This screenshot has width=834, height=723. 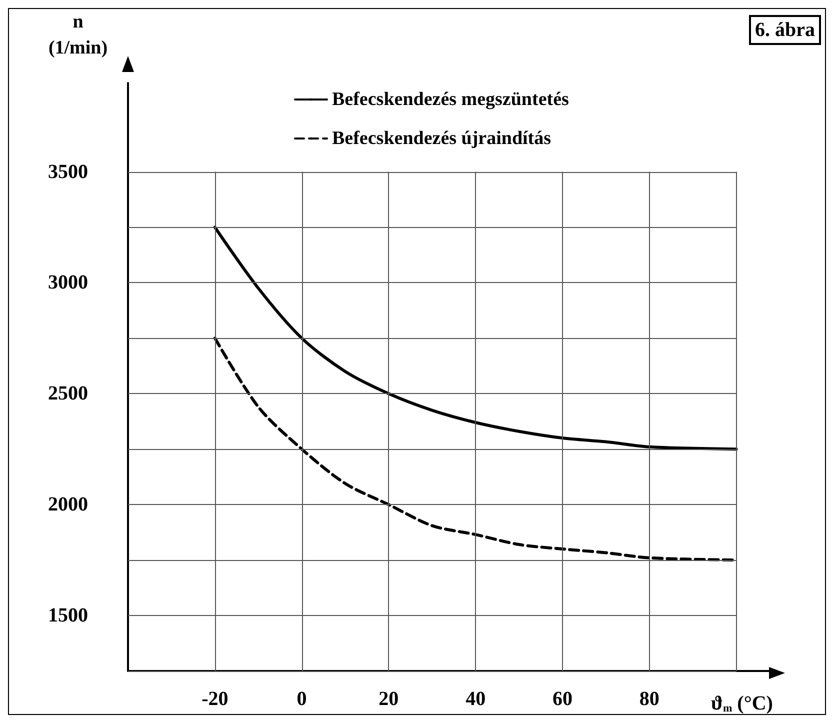 What do you see at coordinates (742, 703) in the screenshot?
I see `x-axis-title: ϑm (°C)` at bounding box center [742, 703].